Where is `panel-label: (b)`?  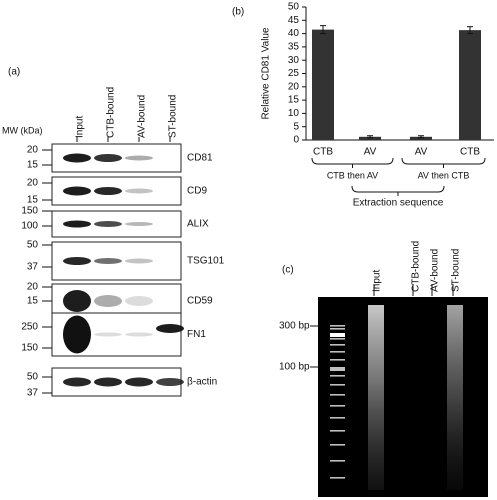 panel-label: (b) is located at coordinates (238, 12).